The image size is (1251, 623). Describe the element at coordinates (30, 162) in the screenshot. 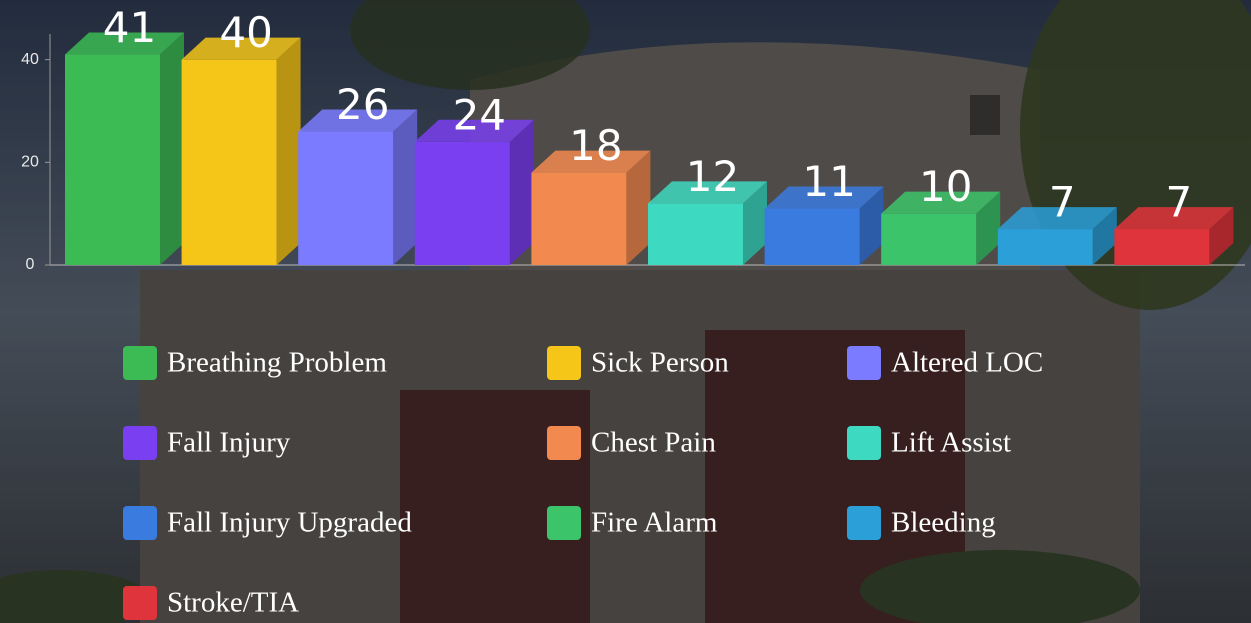

I see `y-tick-label: 20` at that location.